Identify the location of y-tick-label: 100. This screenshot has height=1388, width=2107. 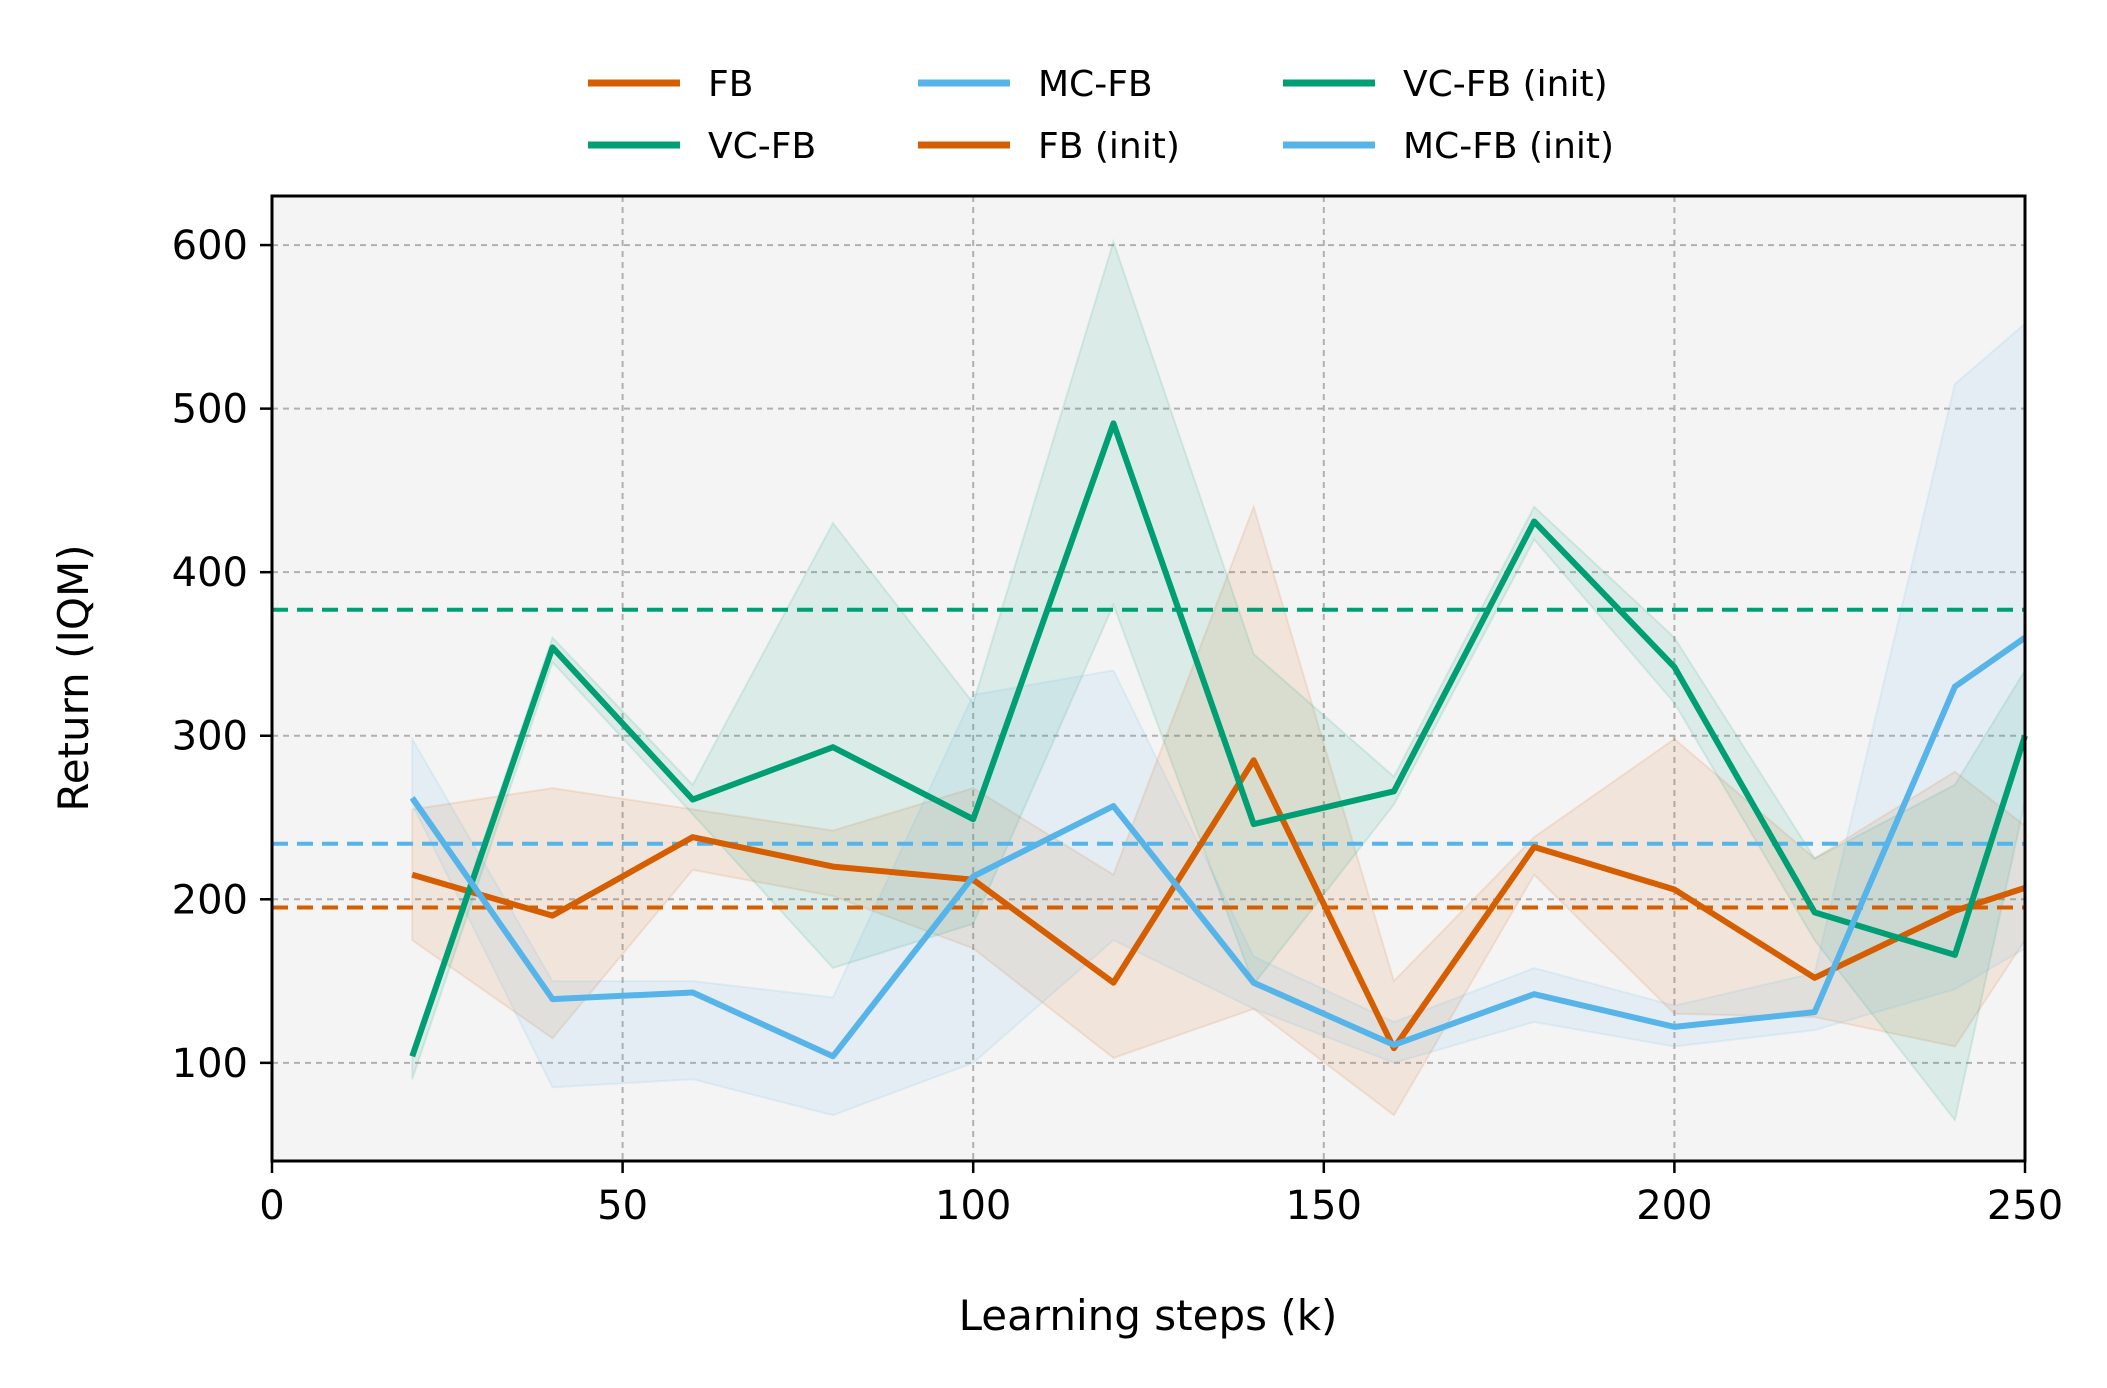
(210, 1064).